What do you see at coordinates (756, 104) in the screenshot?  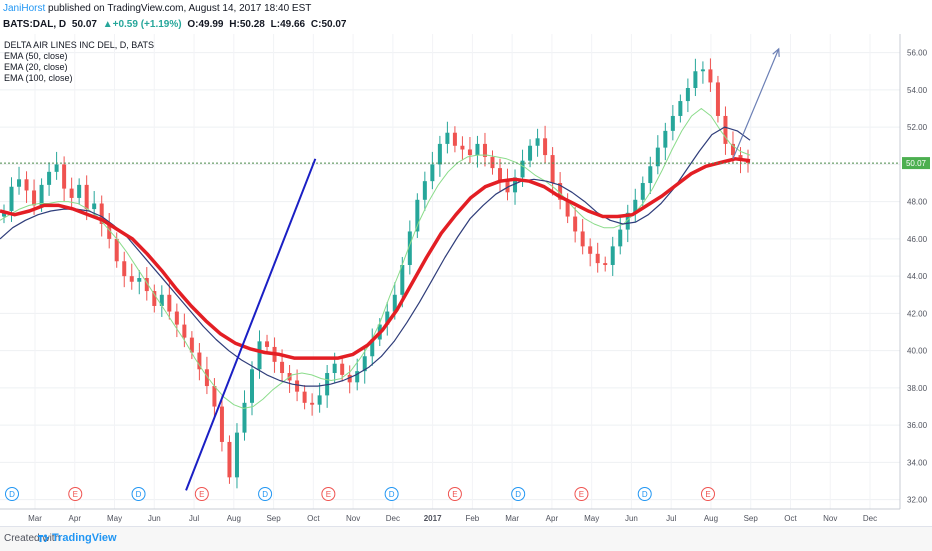 I see `projection-arrow` at bounding box center [756, 104].